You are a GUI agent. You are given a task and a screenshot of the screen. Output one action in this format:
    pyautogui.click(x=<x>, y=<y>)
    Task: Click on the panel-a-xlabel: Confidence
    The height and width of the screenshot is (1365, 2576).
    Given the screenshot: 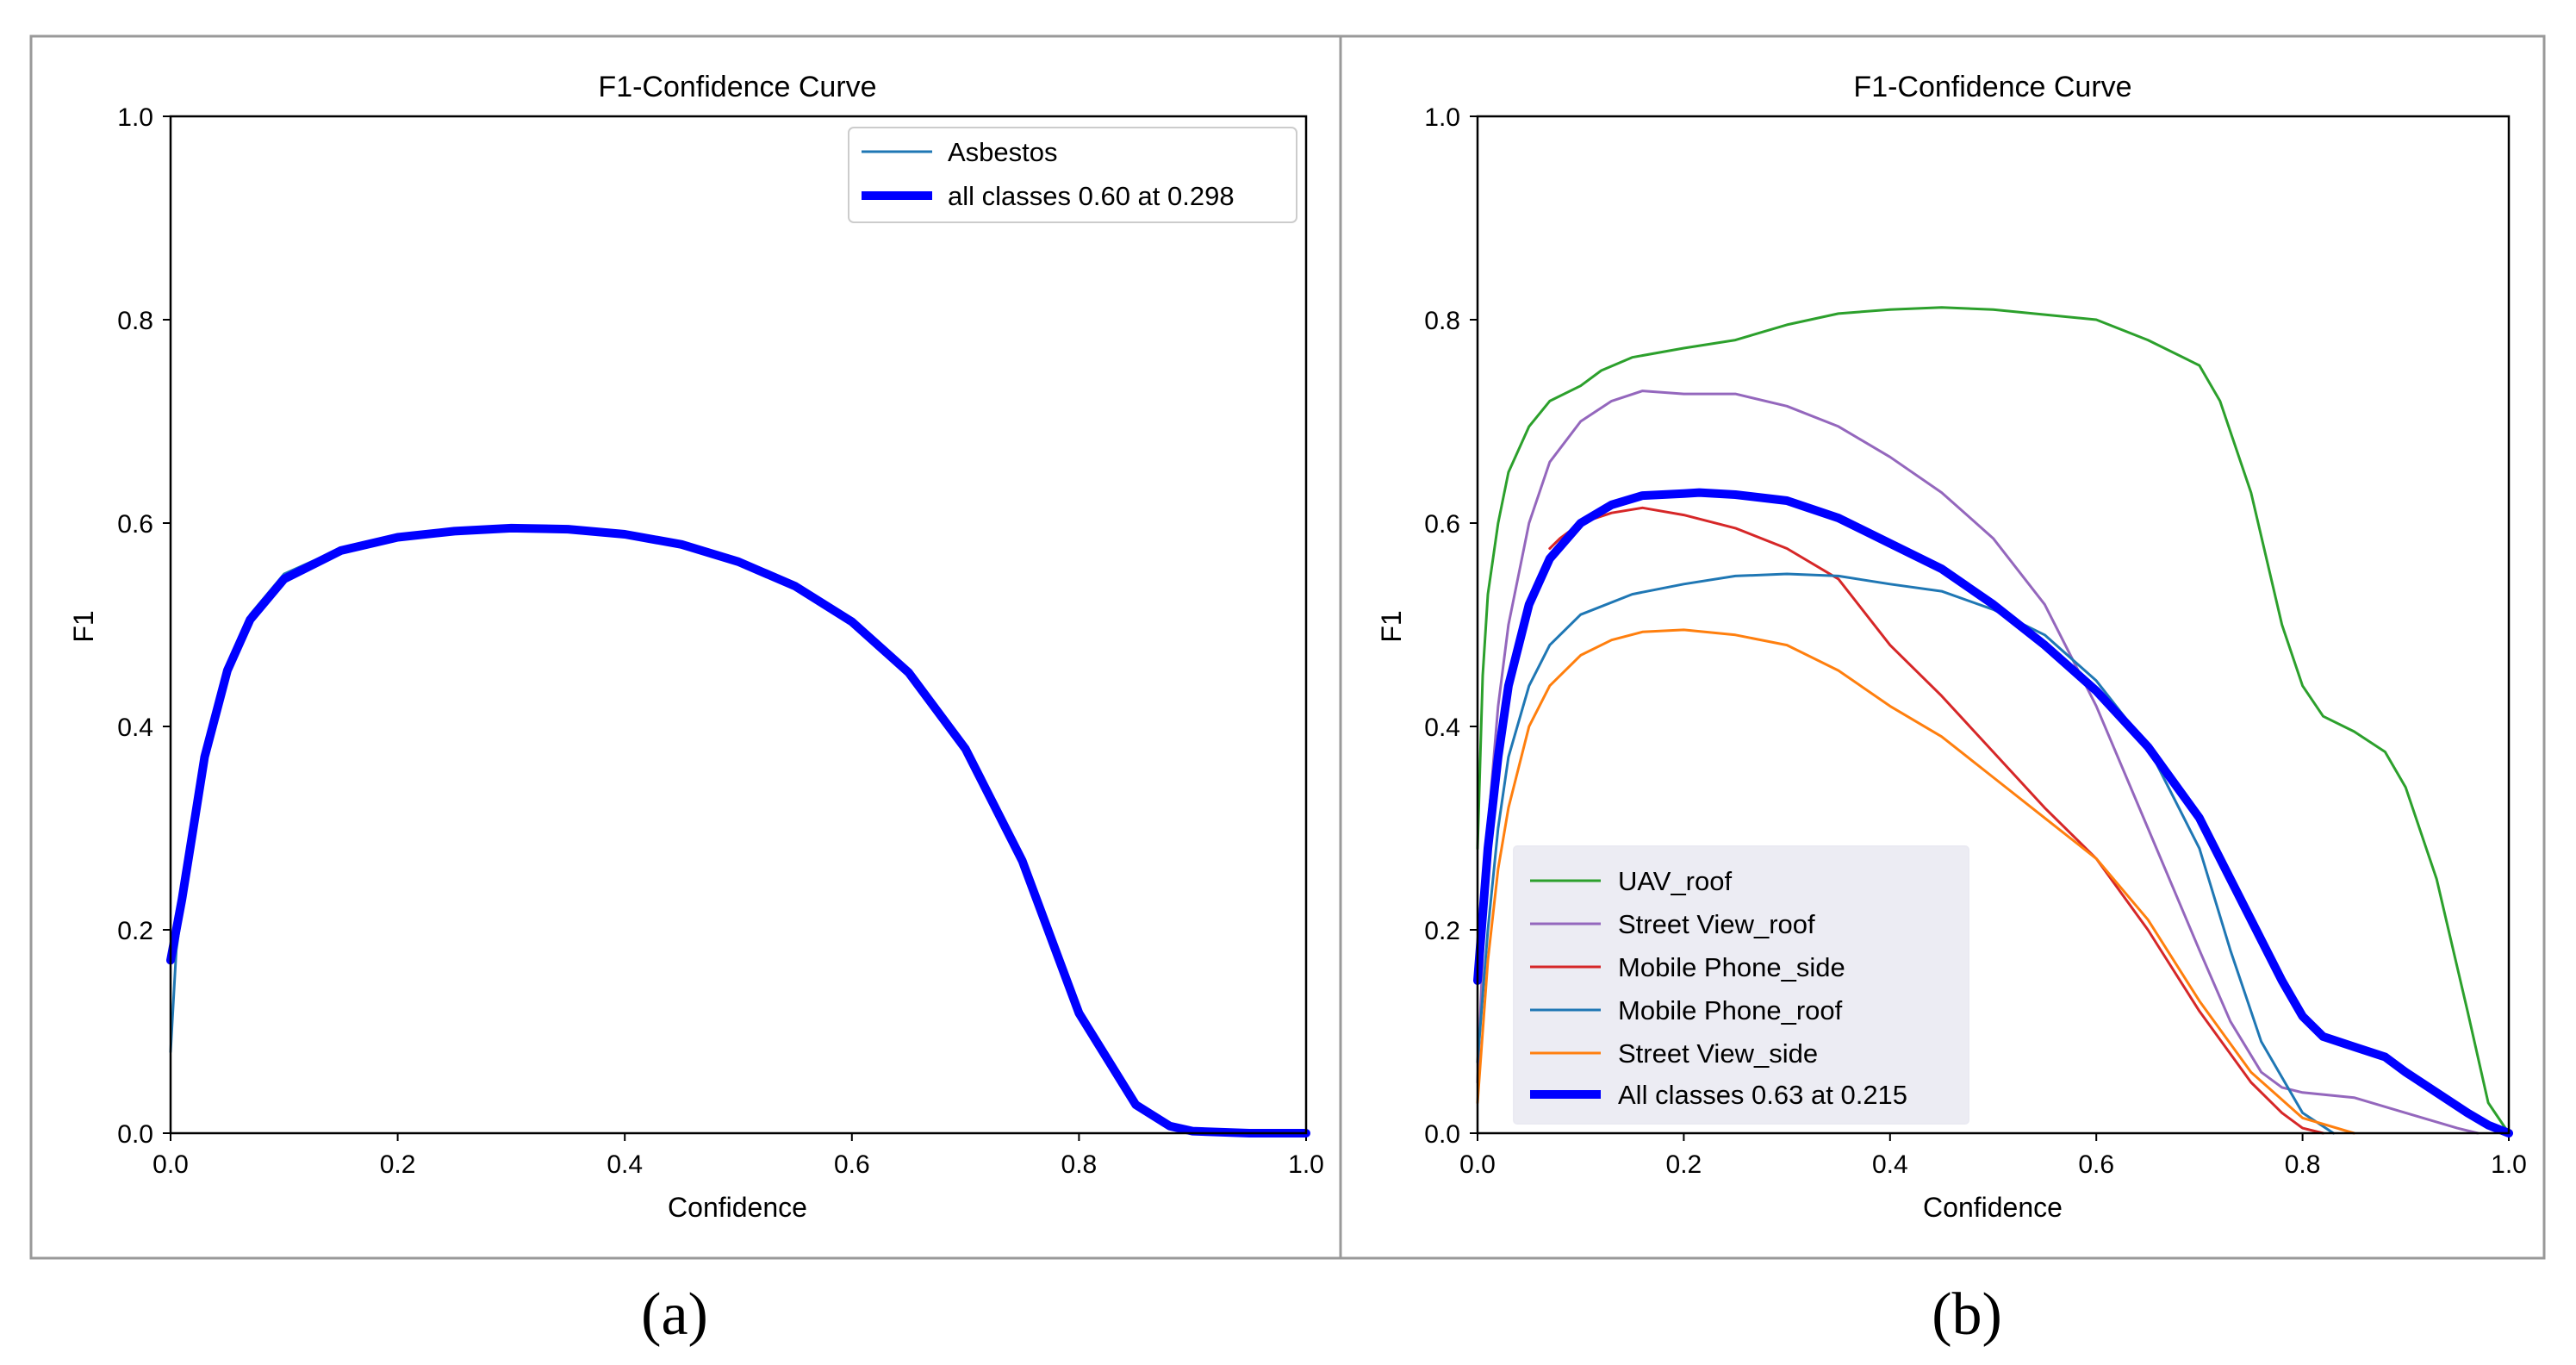 What is the action you would take?
    pyautogui.click(x=738, y=1207)
    